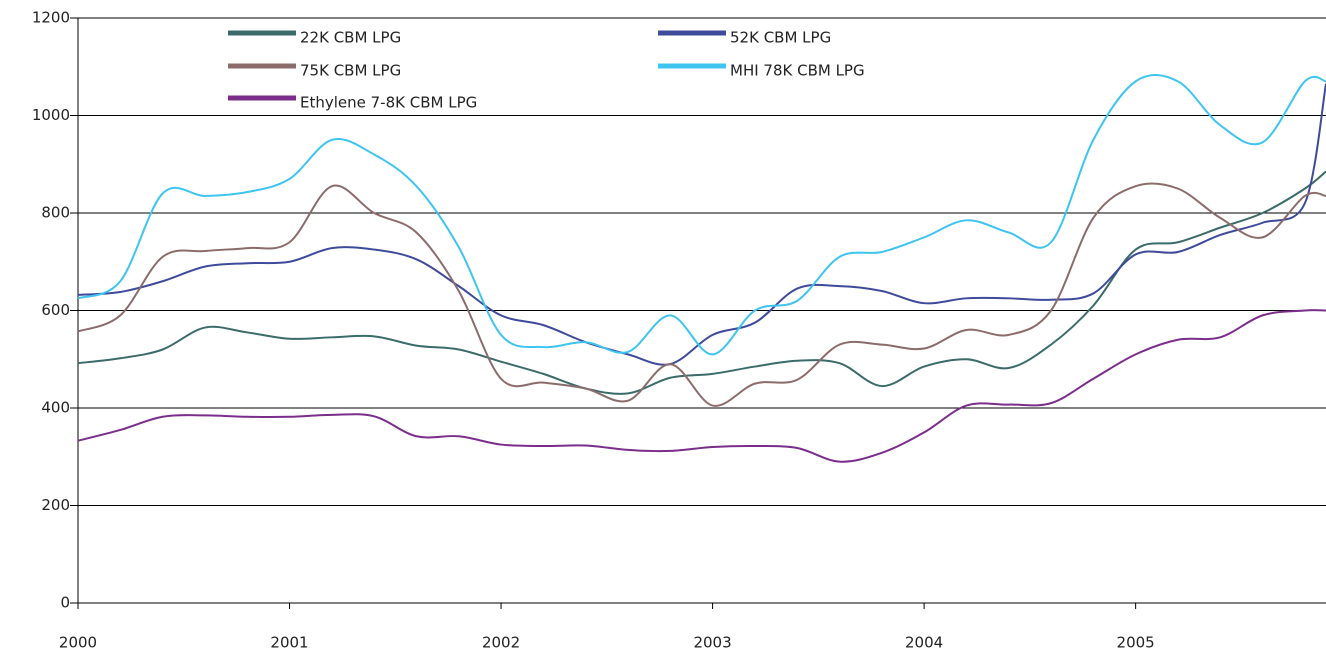  What do you see at coordinates (78, 643) in the screenshot?
I see `x-tick-label: 2000` at bounding box center [78, 643].